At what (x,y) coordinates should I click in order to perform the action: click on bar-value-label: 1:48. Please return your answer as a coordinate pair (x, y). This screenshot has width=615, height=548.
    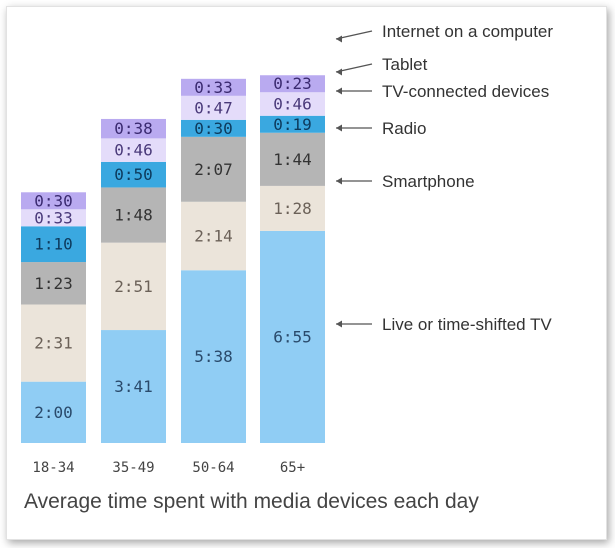
    Looking at the image, I should click on (133, 215).